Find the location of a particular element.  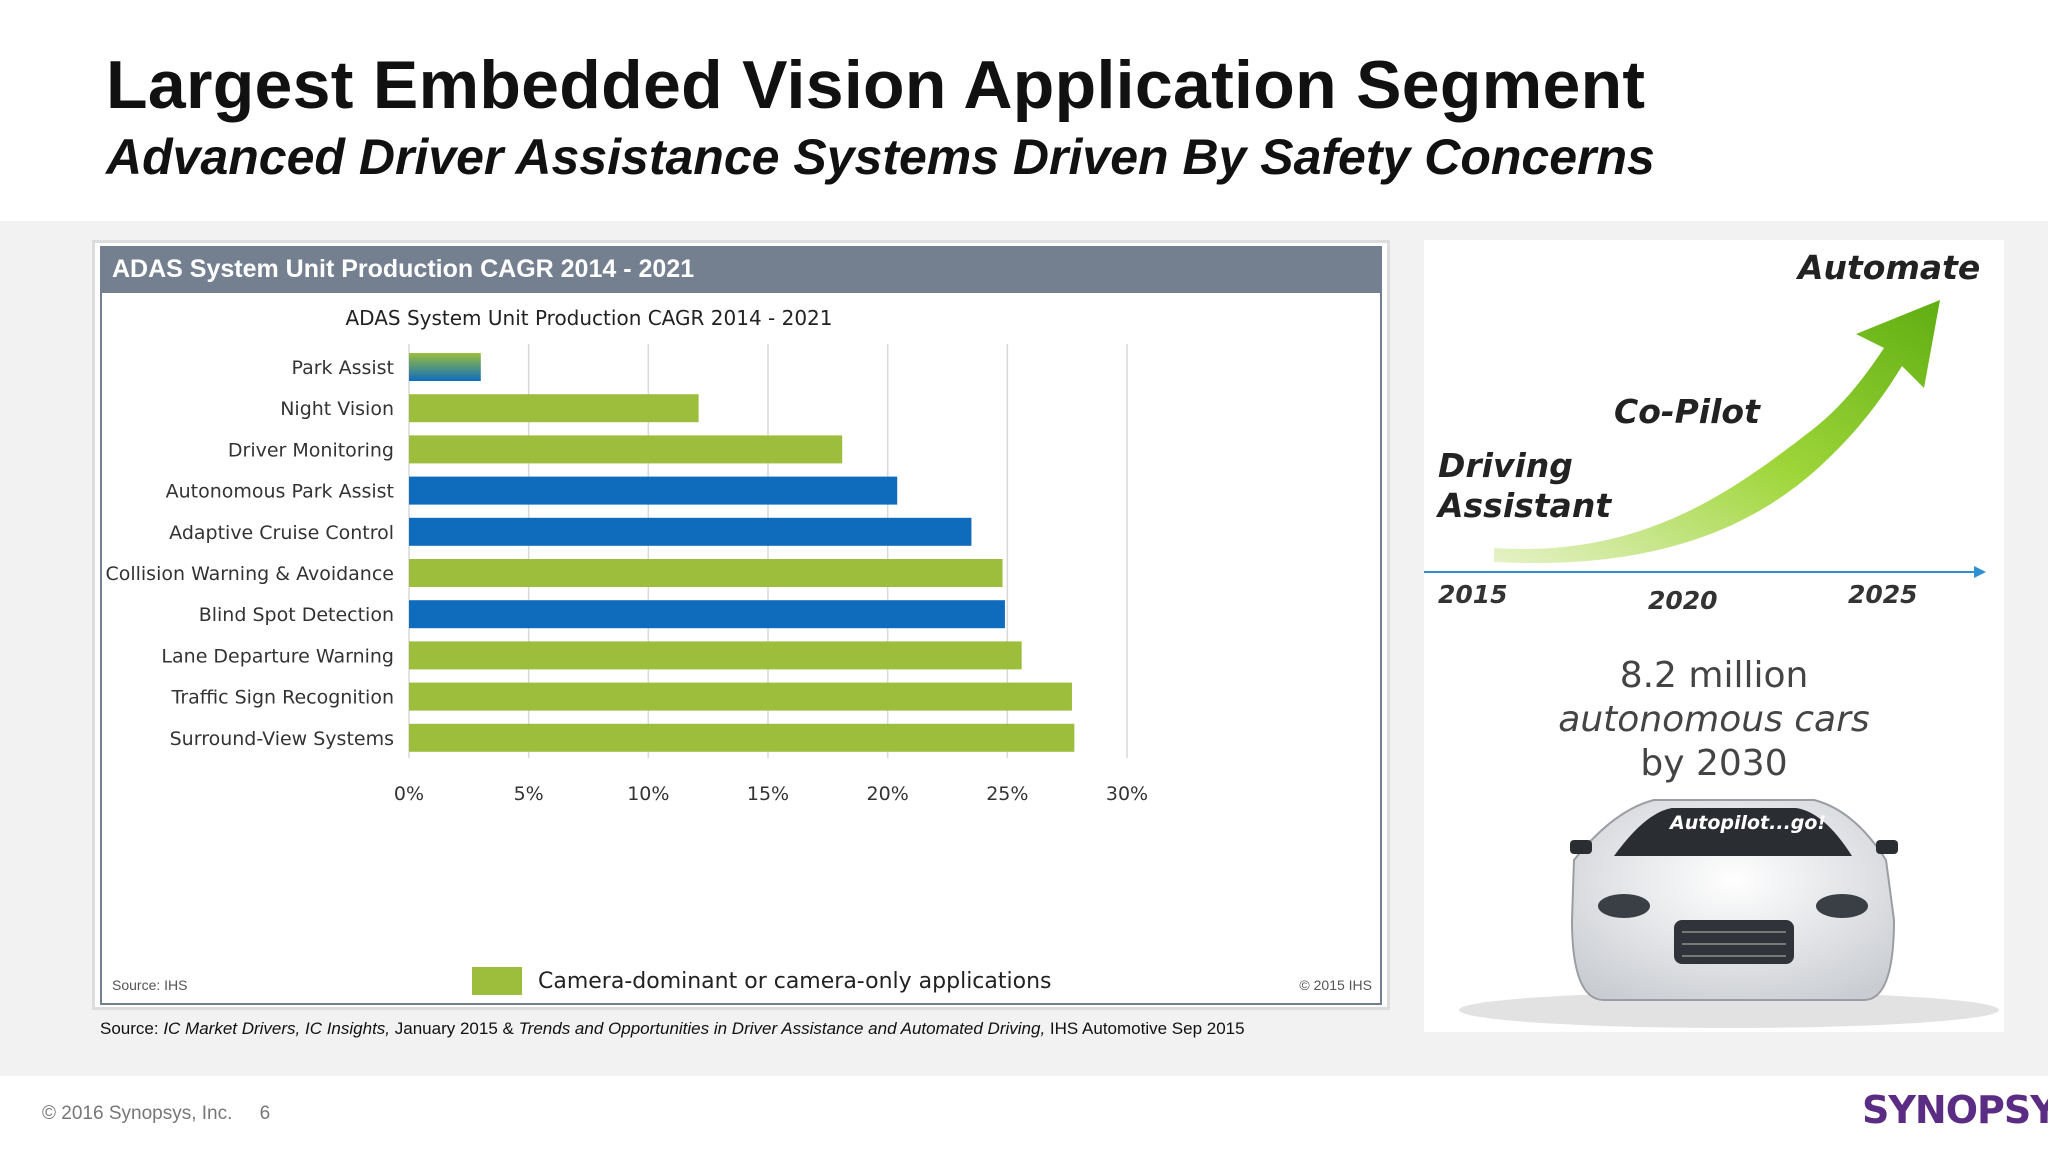

x-tick-label: 15% is located at coordinates (768, 794).